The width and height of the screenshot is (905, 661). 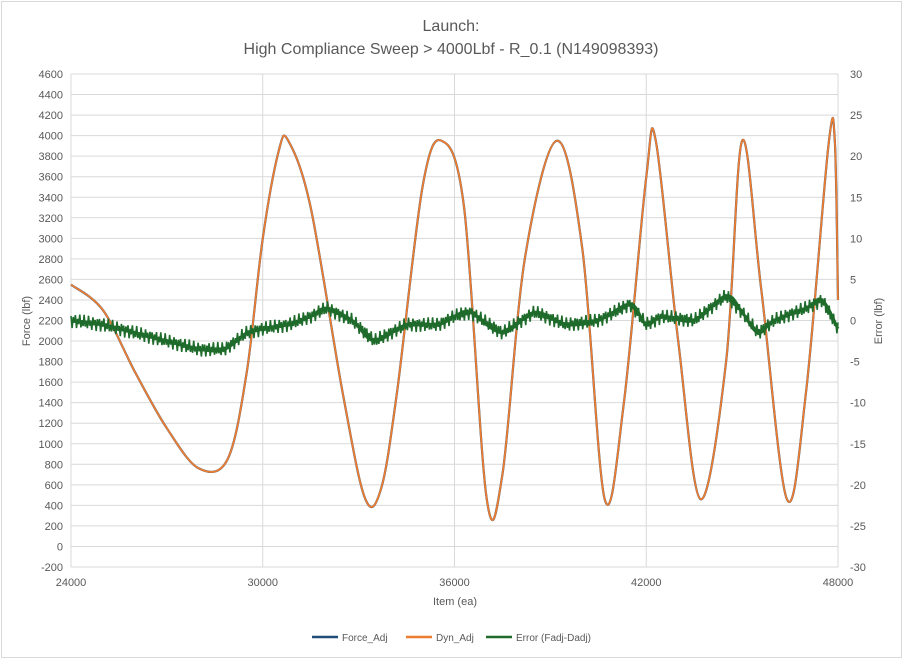 I want to click on y-tick-label: 3400, so click(x=51, y=198).